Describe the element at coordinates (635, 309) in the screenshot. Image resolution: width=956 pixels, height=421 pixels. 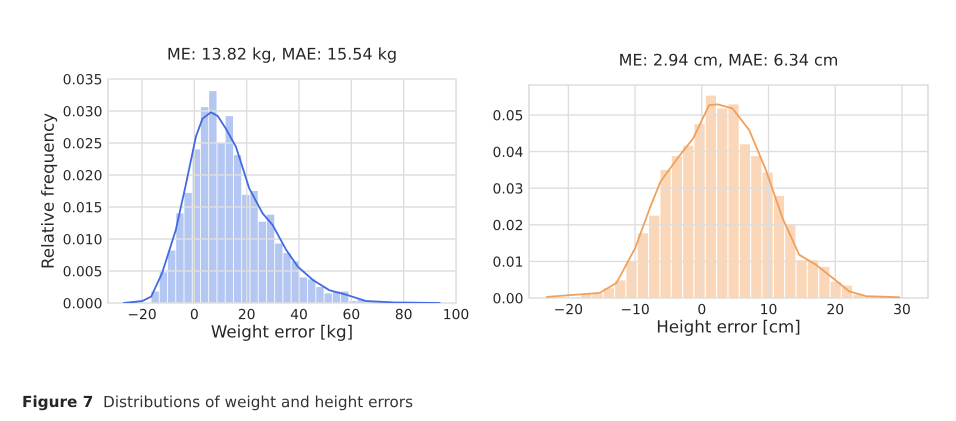
I see `x-tick-label: −10` at that location.